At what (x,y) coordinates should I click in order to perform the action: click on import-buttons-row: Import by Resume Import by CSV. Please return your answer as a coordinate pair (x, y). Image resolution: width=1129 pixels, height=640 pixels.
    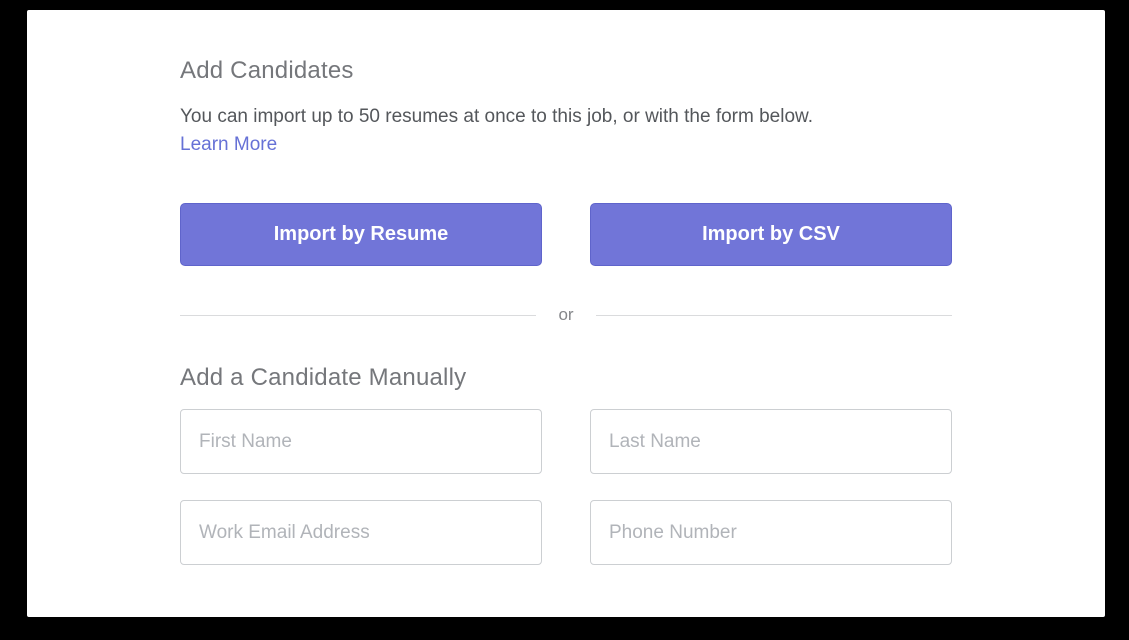
    Looking at the image, I should click on (566, 234).